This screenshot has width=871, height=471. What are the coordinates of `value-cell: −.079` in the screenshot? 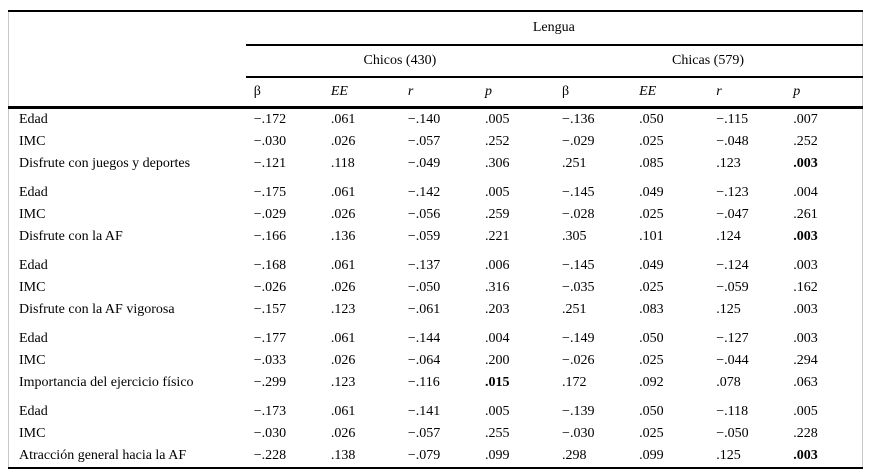 It's located at (424, 455).